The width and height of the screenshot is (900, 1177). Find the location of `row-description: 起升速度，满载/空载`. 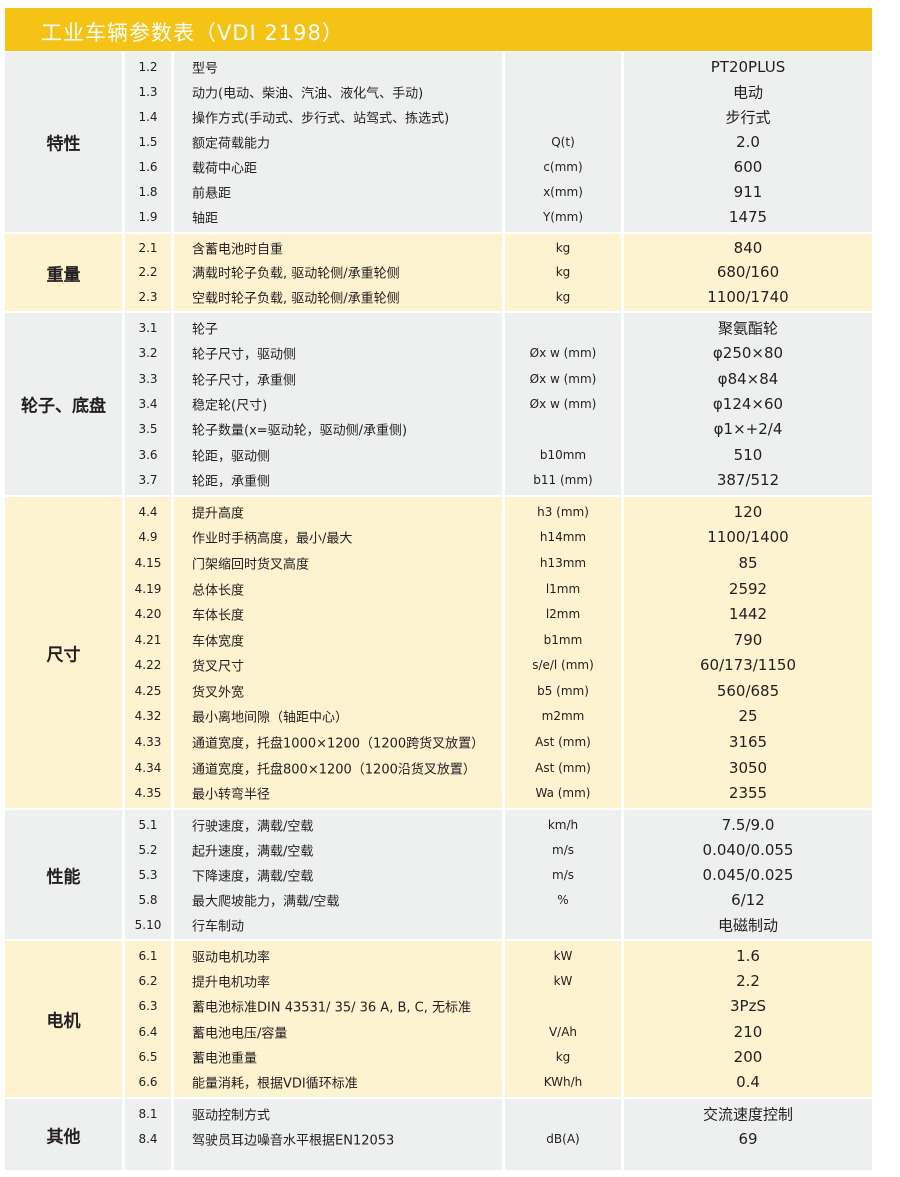

row-description: 起升速度，满载/空载 is located at coordinates (253, 851).